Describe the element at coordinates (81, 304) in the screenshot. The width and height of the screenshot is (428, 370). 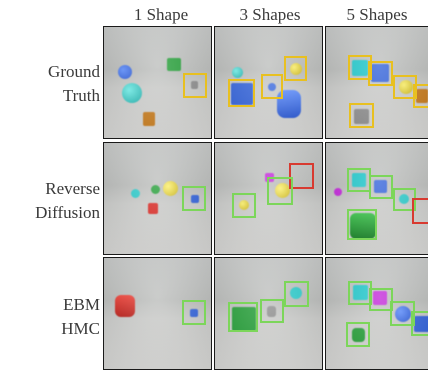
I see `row-label-line: EBM` at that location.